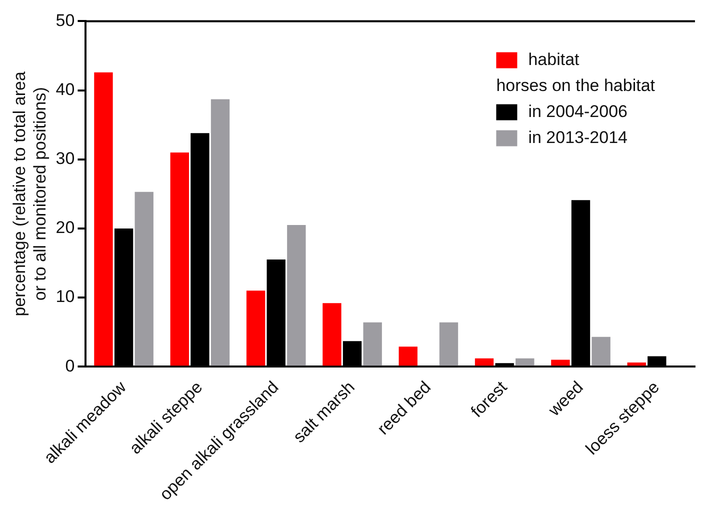  Describe the element at coordinates (576, 85) in the screenshot. I see `legend-title: horses on the habitat` at that location.